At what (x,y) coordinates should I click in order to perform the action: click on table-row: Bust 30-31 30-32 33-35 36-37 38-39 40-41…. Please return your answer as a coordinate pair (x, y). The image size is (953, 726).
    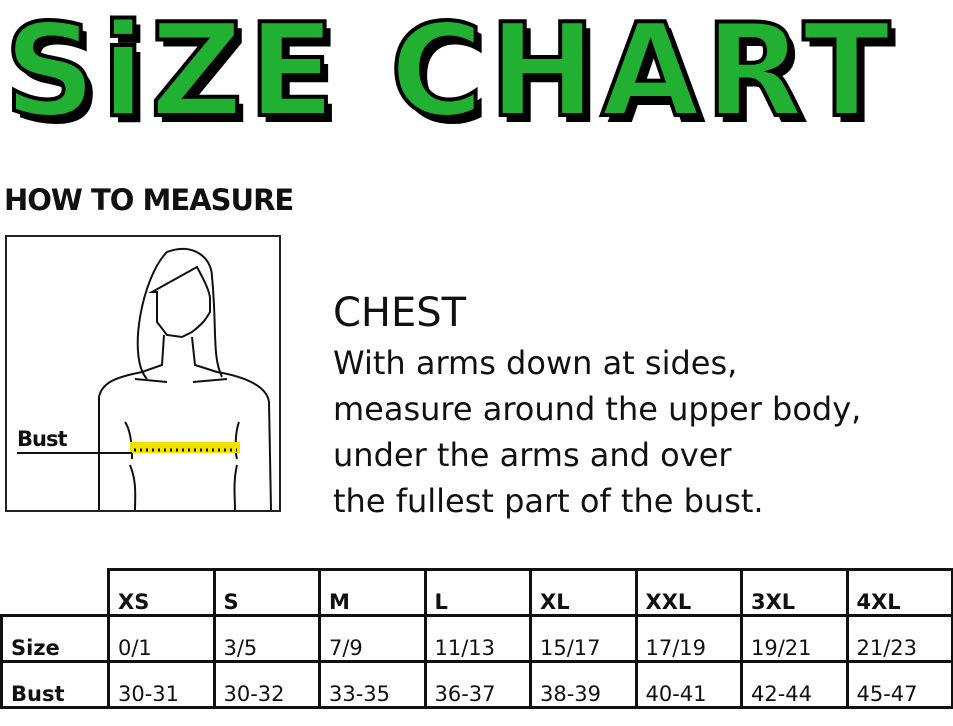
    Looking at the image, I should click on (476, 684).